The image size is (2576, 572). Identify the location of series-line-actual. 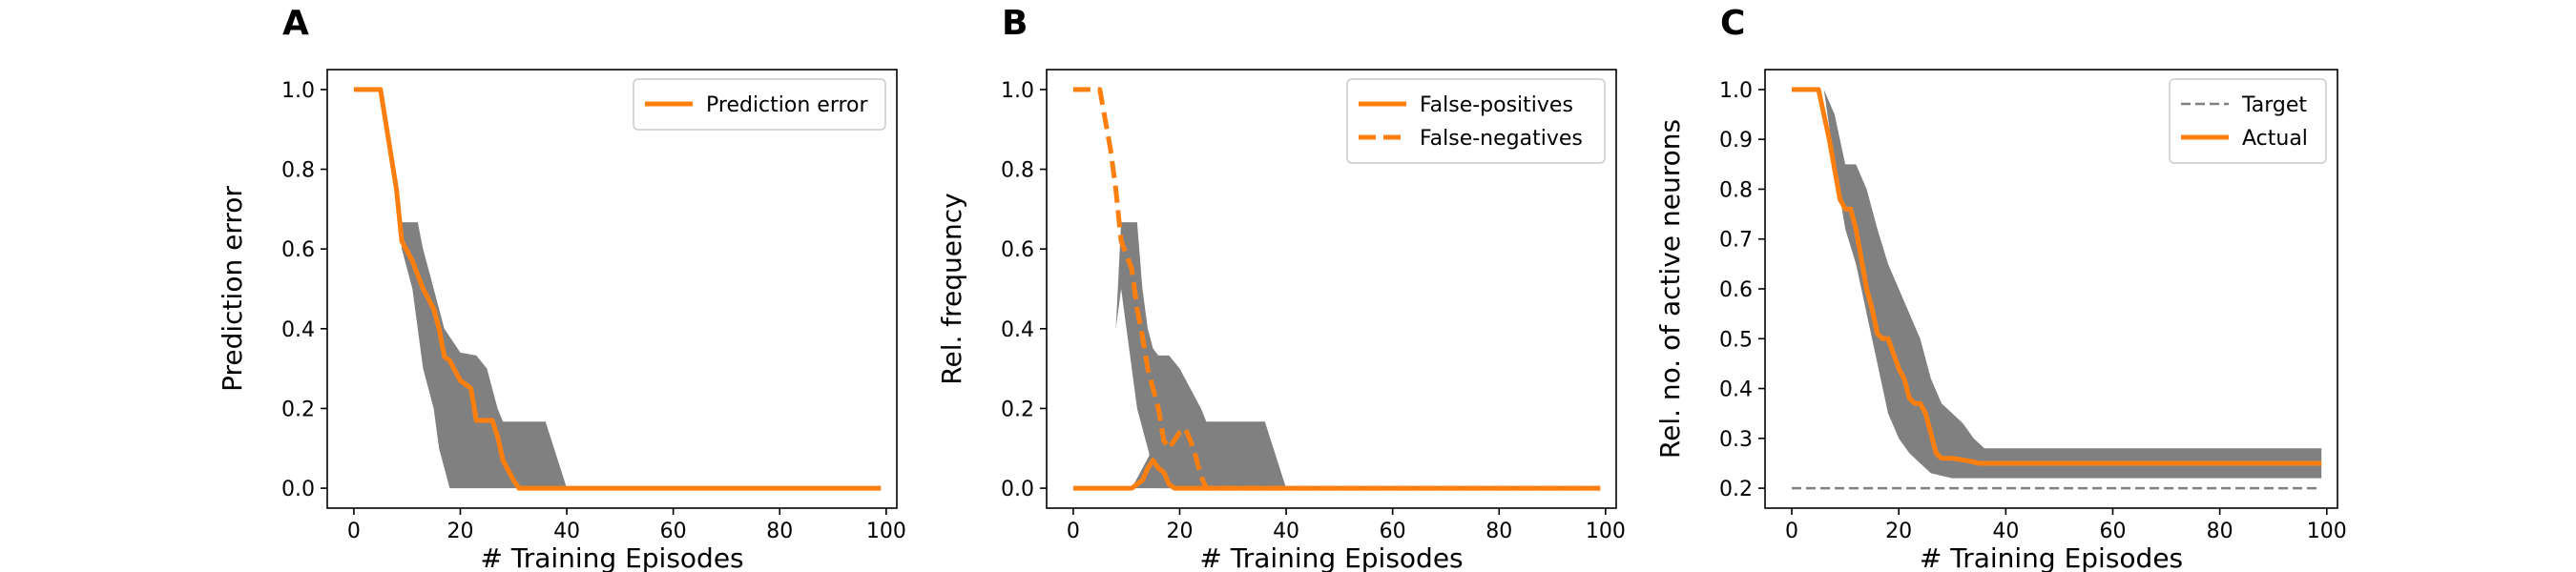
(2057, 276).